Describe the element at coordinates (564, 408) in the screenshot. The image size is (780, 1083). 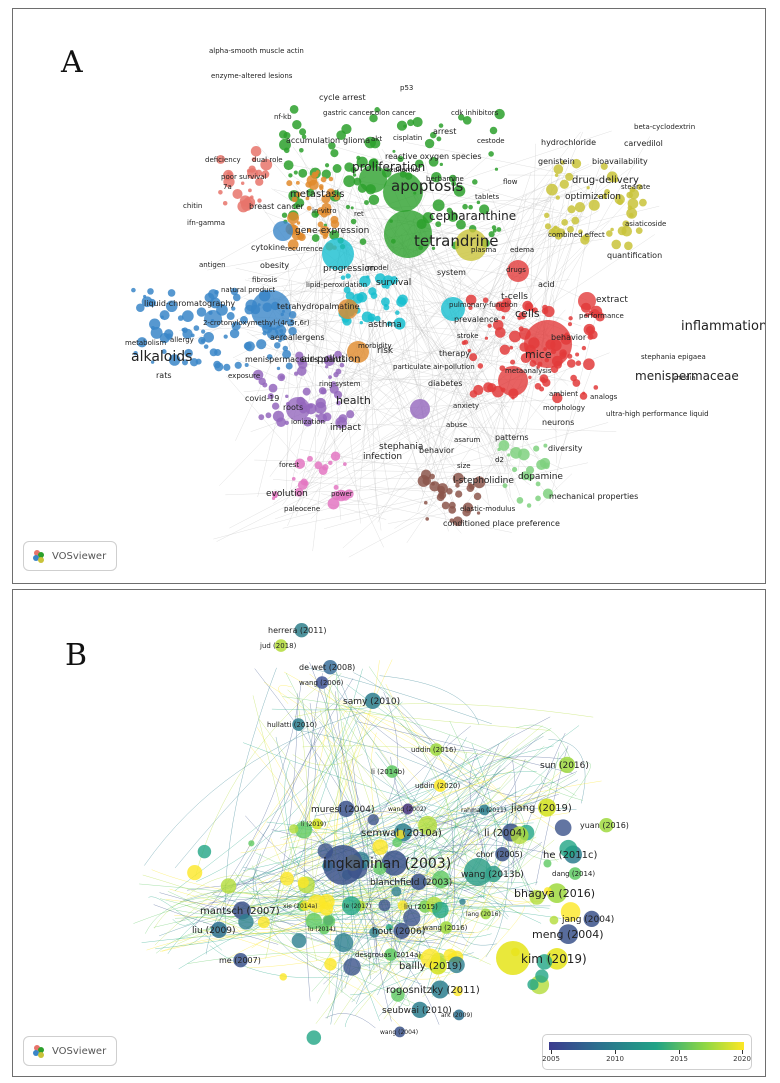
I see `keyword-label: morphology` at that location.